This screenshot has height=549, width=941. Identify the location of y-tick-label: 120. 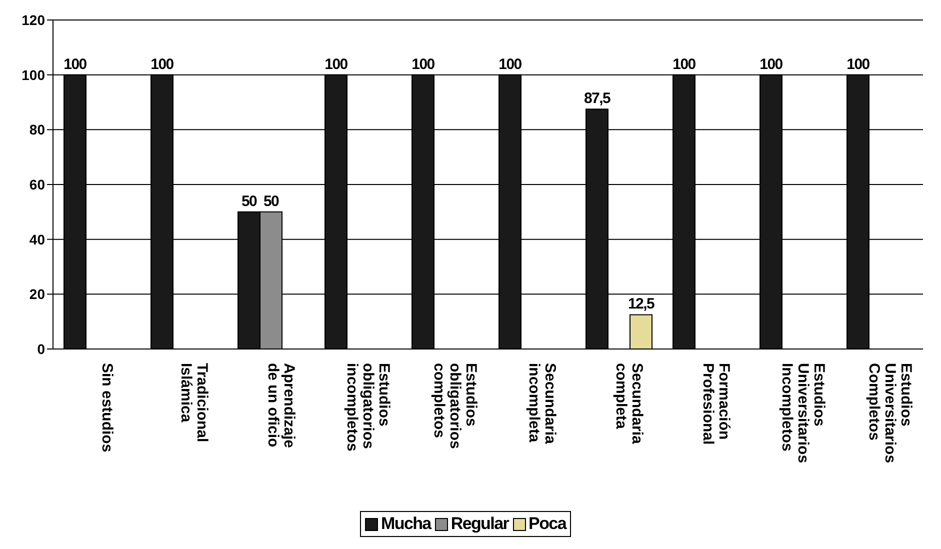
(34, 20).